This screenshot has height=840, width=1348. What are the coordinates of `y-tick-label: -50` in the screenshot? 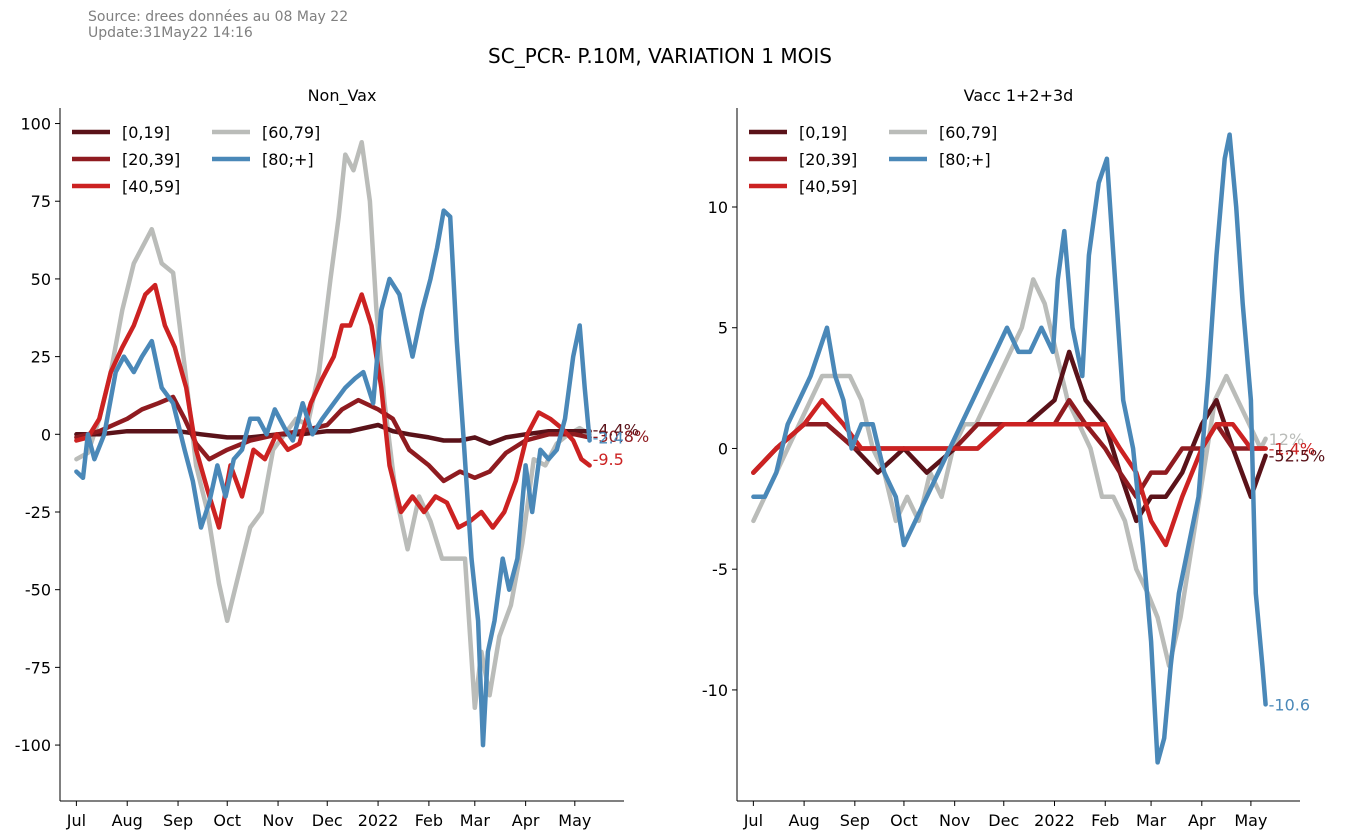 It's located at (38, 590).